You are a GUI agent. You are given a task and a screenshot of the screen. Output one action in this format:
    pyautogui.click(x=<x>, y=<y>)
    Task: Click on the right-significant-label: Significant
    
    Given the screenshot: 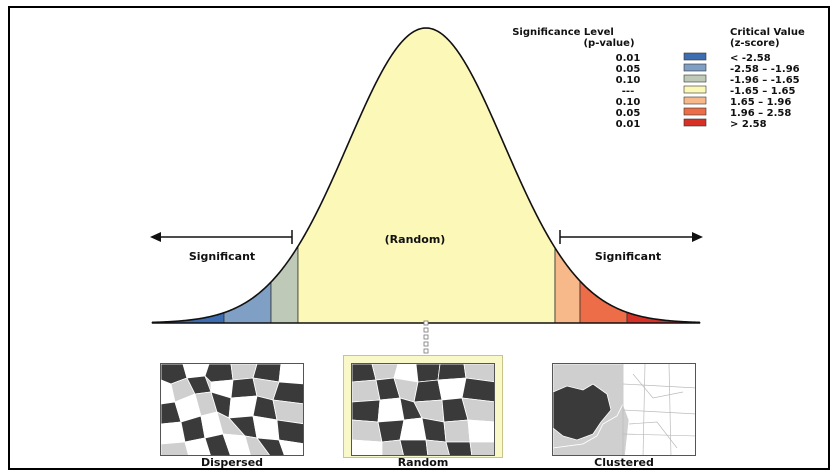 What is the action you would take?
    pyautogui.click(x=628, y=256)
    